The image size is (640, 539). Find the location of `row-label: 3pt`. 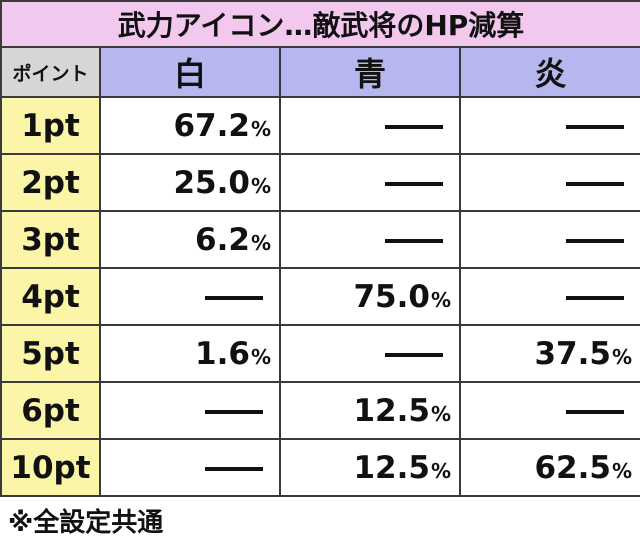

row-label: 3pt is located at coordinates (50, 239).